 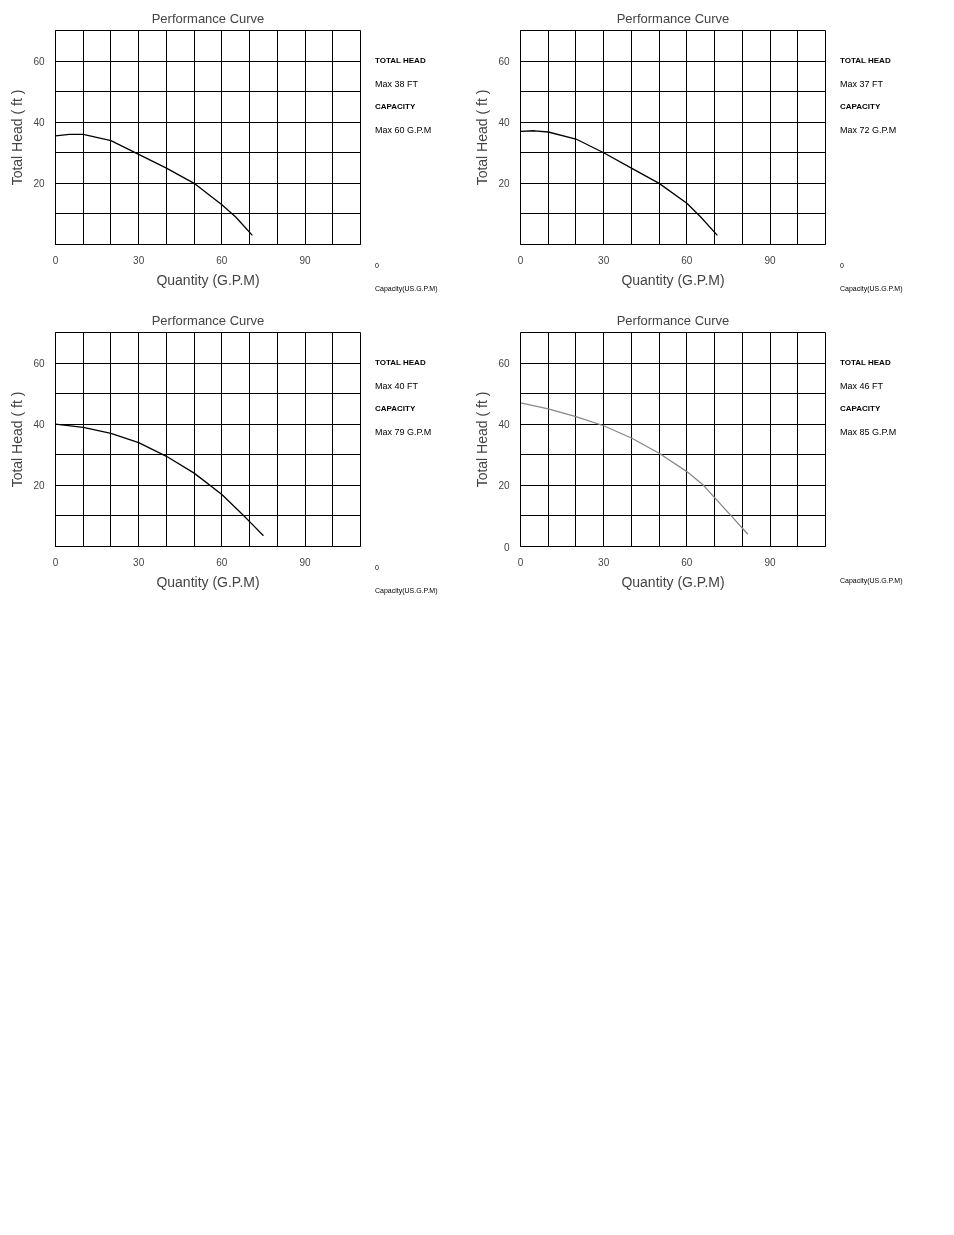 I want to click on text: Max 40 FT, so click(x=397, y=386).